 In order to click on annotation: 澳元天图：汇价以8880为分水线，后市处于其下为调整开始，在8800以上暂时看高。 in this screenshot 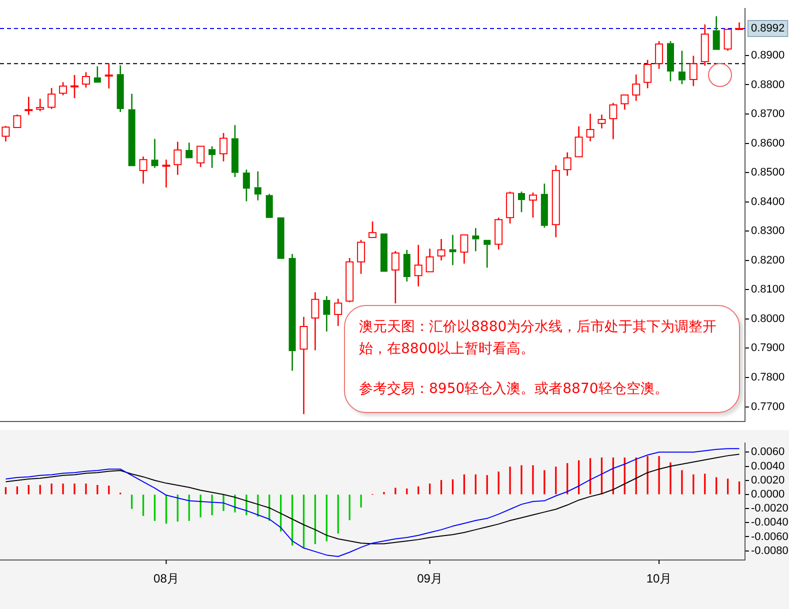, I will do `click(538, 338)`.